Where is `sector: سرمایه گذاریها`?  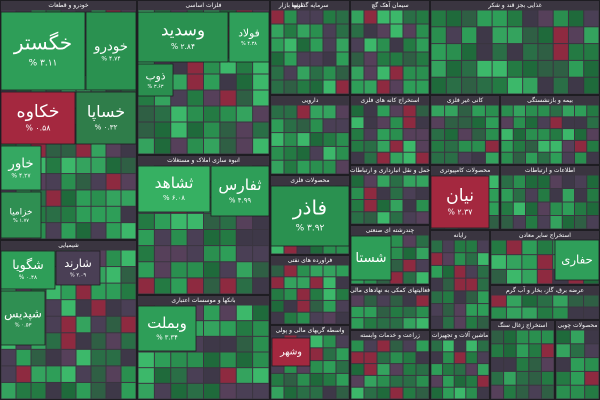 sector: سرمایه گذاریها is located at coordinates (310, 47).